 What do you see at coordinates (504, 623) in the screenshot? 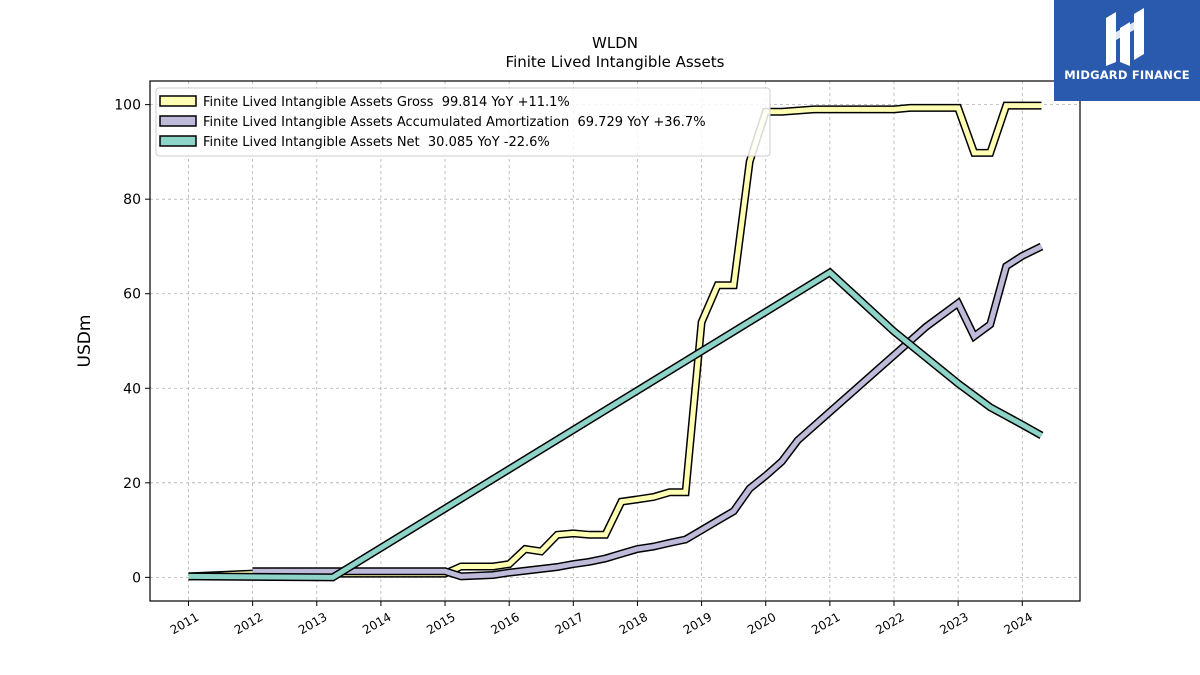
I see `x-tick-label: 2016` at bounding box center [504, 623].